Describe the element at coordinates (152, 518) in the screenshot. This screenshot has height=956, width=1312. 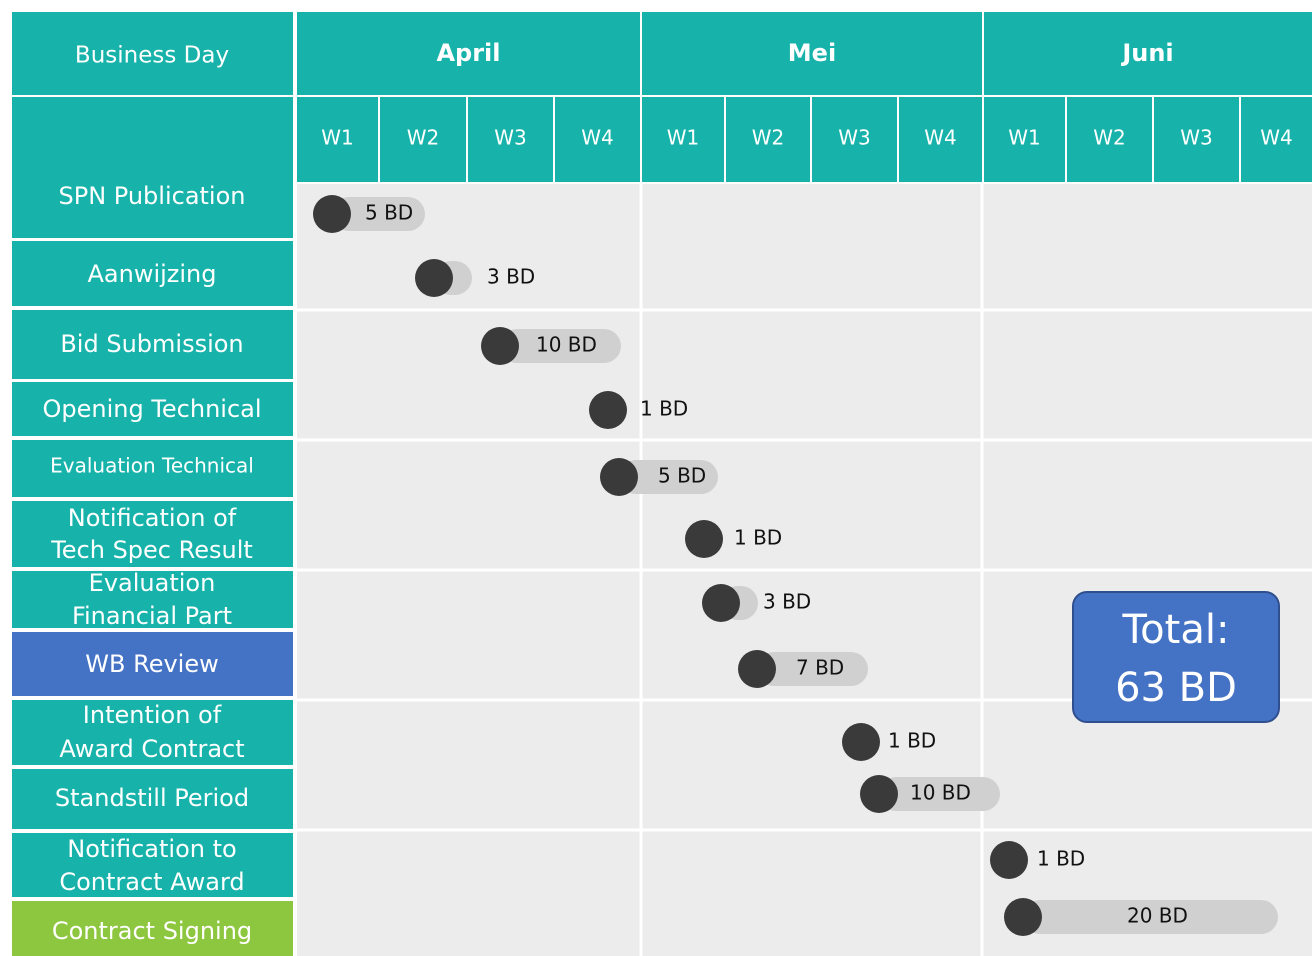
I see `label: Notification of` at that location.